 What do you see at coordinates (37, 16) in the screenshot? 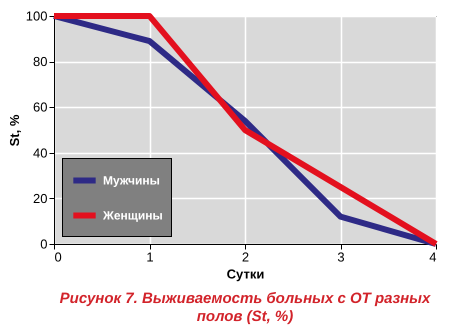
I see `y-tick-label: 100` at bounding box center [37, 16].